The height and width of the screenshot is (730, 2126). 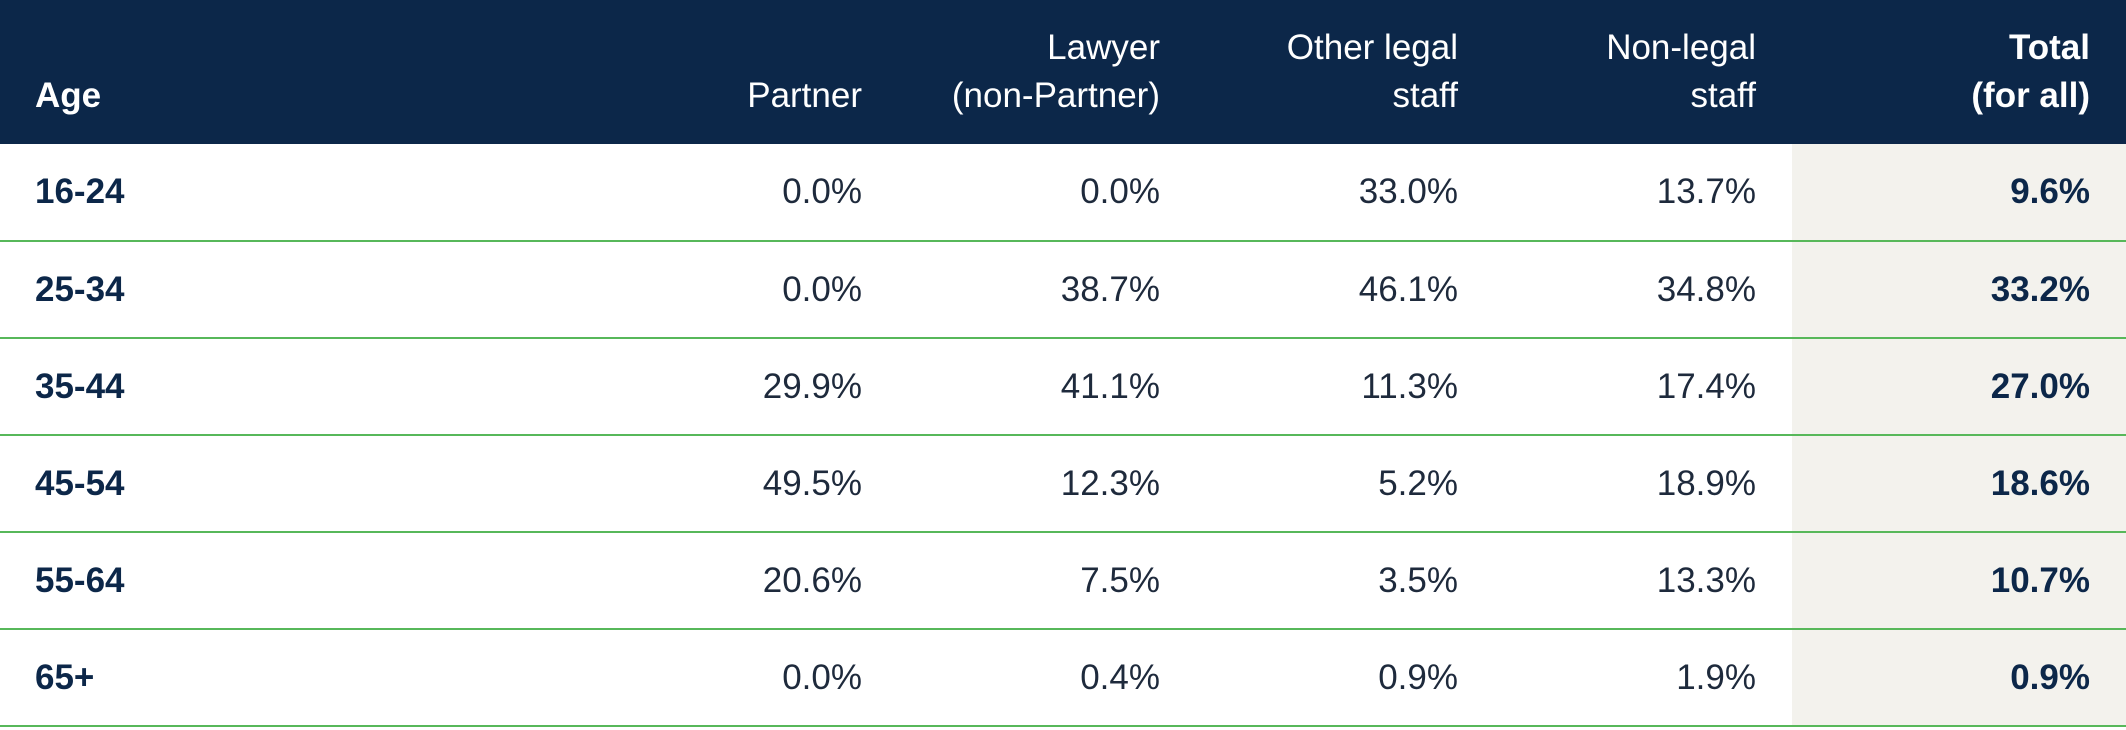 What do you see at coordinates (1959, 581) in the screenshot?
I see `total-cell: 10.7%` at bounding box center [1959, 581].